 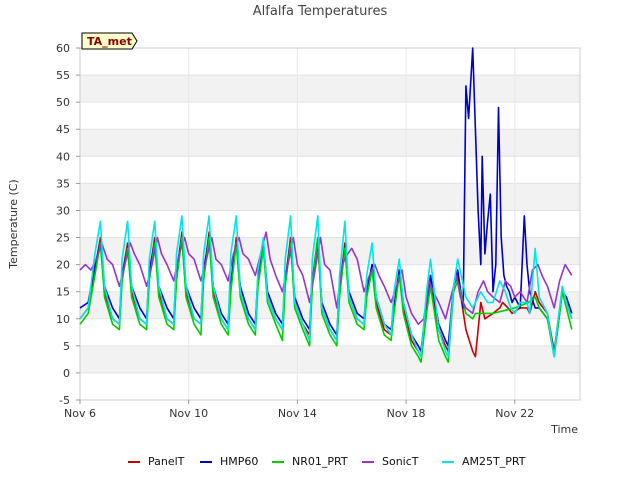 What do you see at coordinates (63, 292) in the screenshot?
I see `y-tick-label: 15` at bounding box center [63, 292].